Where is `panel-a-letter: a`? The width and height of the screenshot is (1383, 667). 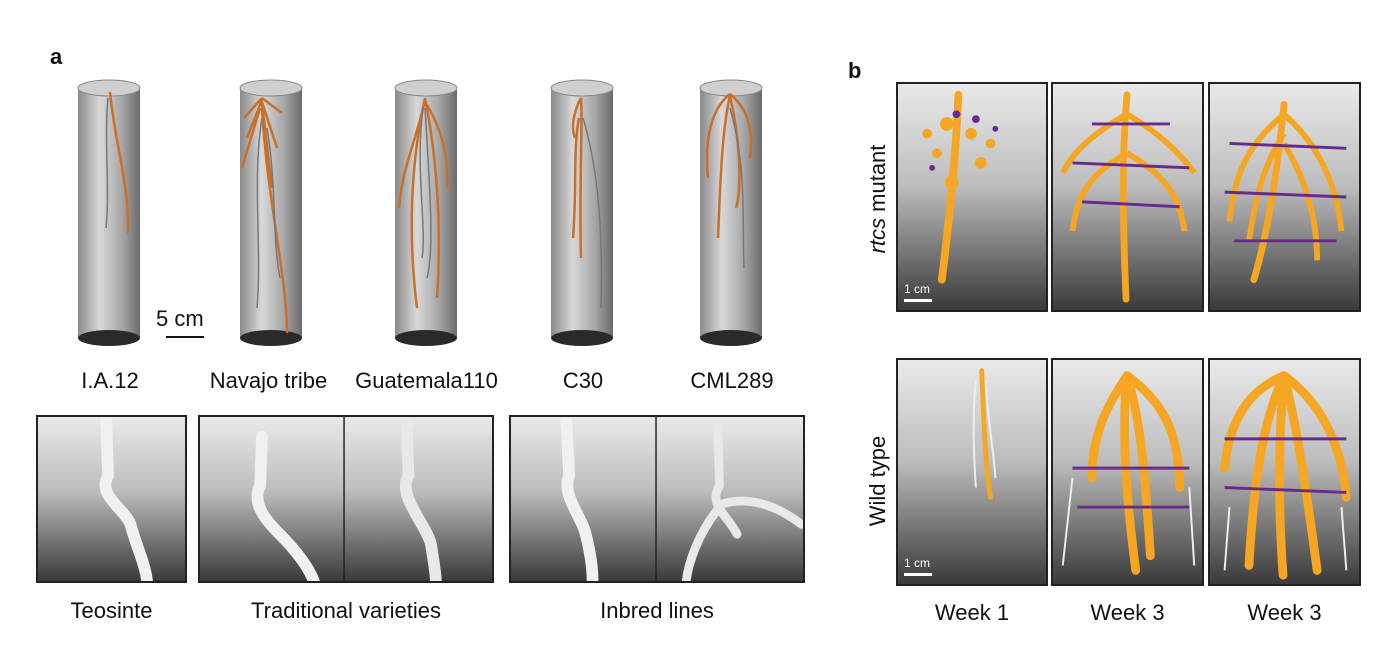
panel-a-letter: a is located at coordinates (56, 56).